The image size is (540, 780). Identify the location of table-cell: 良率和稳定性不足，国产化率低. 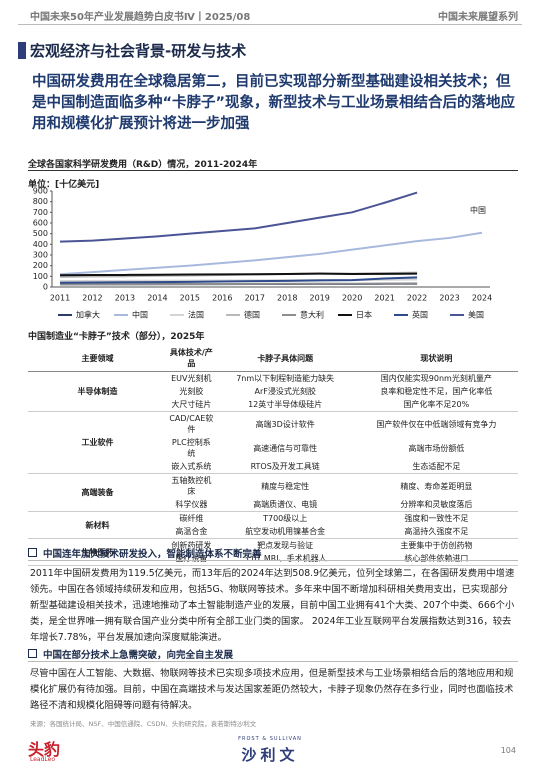
(436, 391).